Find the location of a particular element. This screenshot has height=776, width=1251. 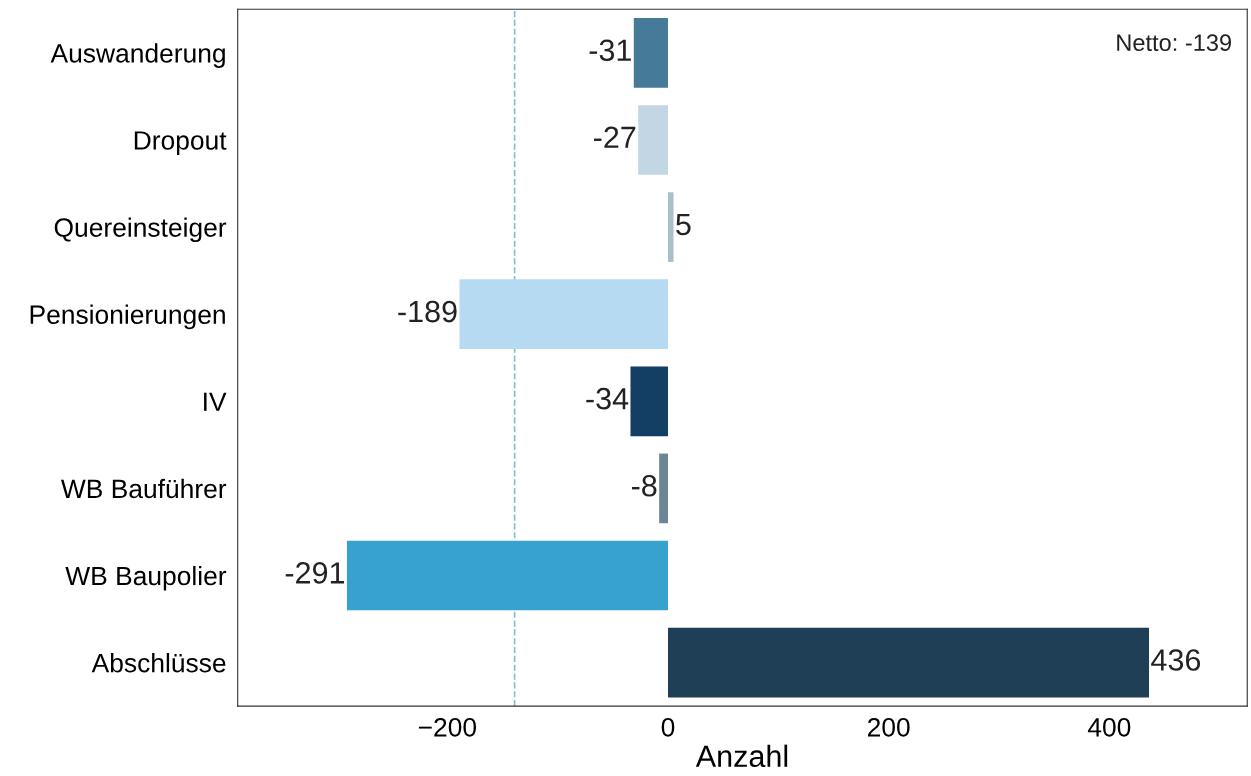

x-tick-label: 200 is located at coordinates (888, 727).